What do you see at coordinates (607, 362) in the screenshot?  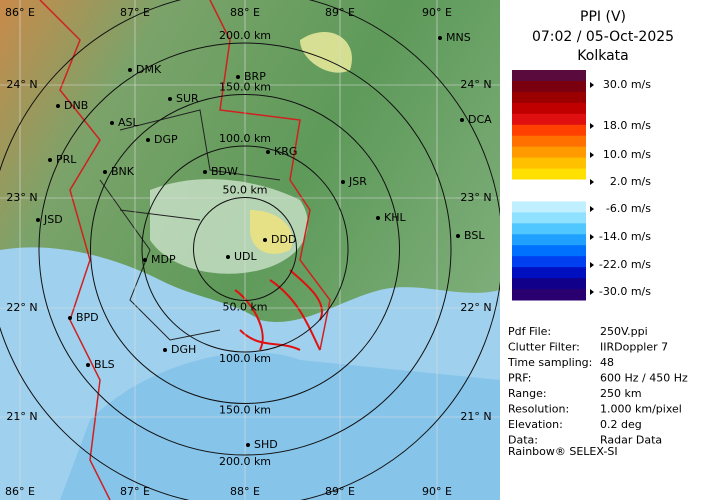 I see `info-value: 48` at bounding box center [607, 362].